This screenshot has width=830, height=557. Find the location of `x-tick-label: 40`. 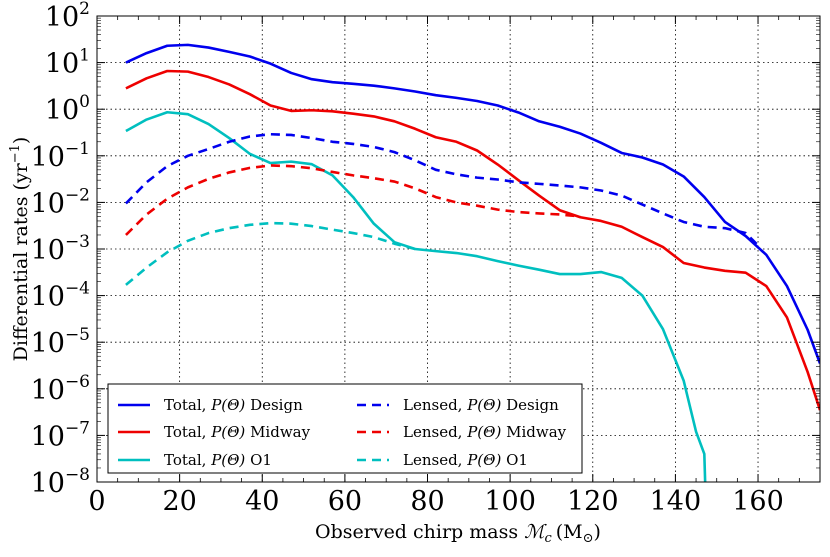

x-tick-label: 40 is located at coordinates (262, 501).